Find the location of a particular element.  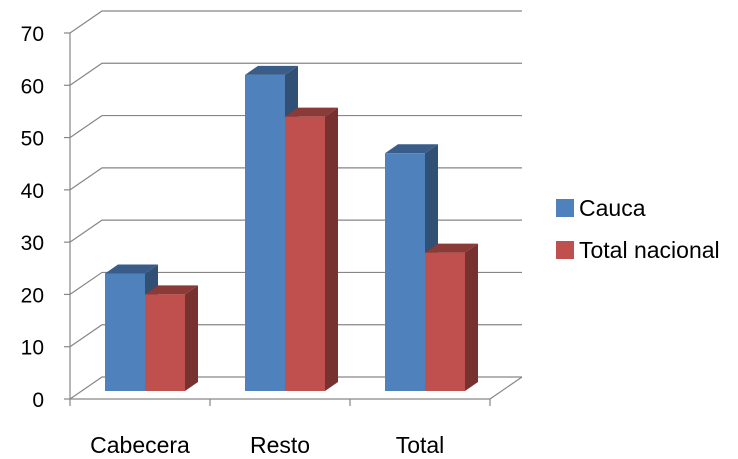

x-category-label: Total is located at coordinates (420, 445).